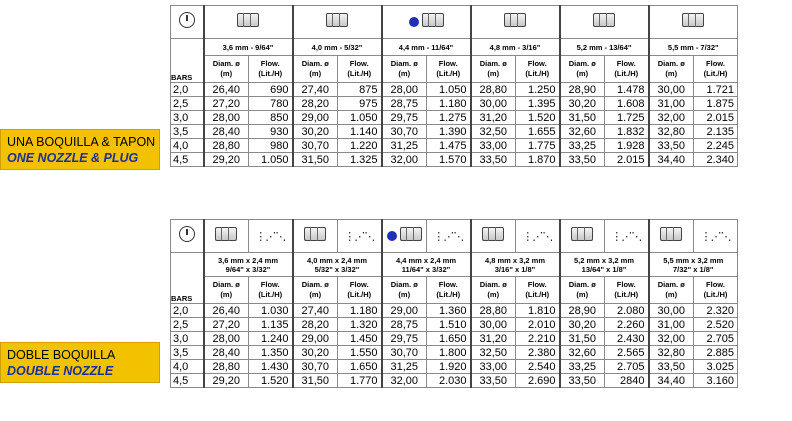 The width and height of the screenshot is (792, 421). Describe the element at coordinates (626, 338) in the screenshot. I see `flow-cell: 2.430` at that location.